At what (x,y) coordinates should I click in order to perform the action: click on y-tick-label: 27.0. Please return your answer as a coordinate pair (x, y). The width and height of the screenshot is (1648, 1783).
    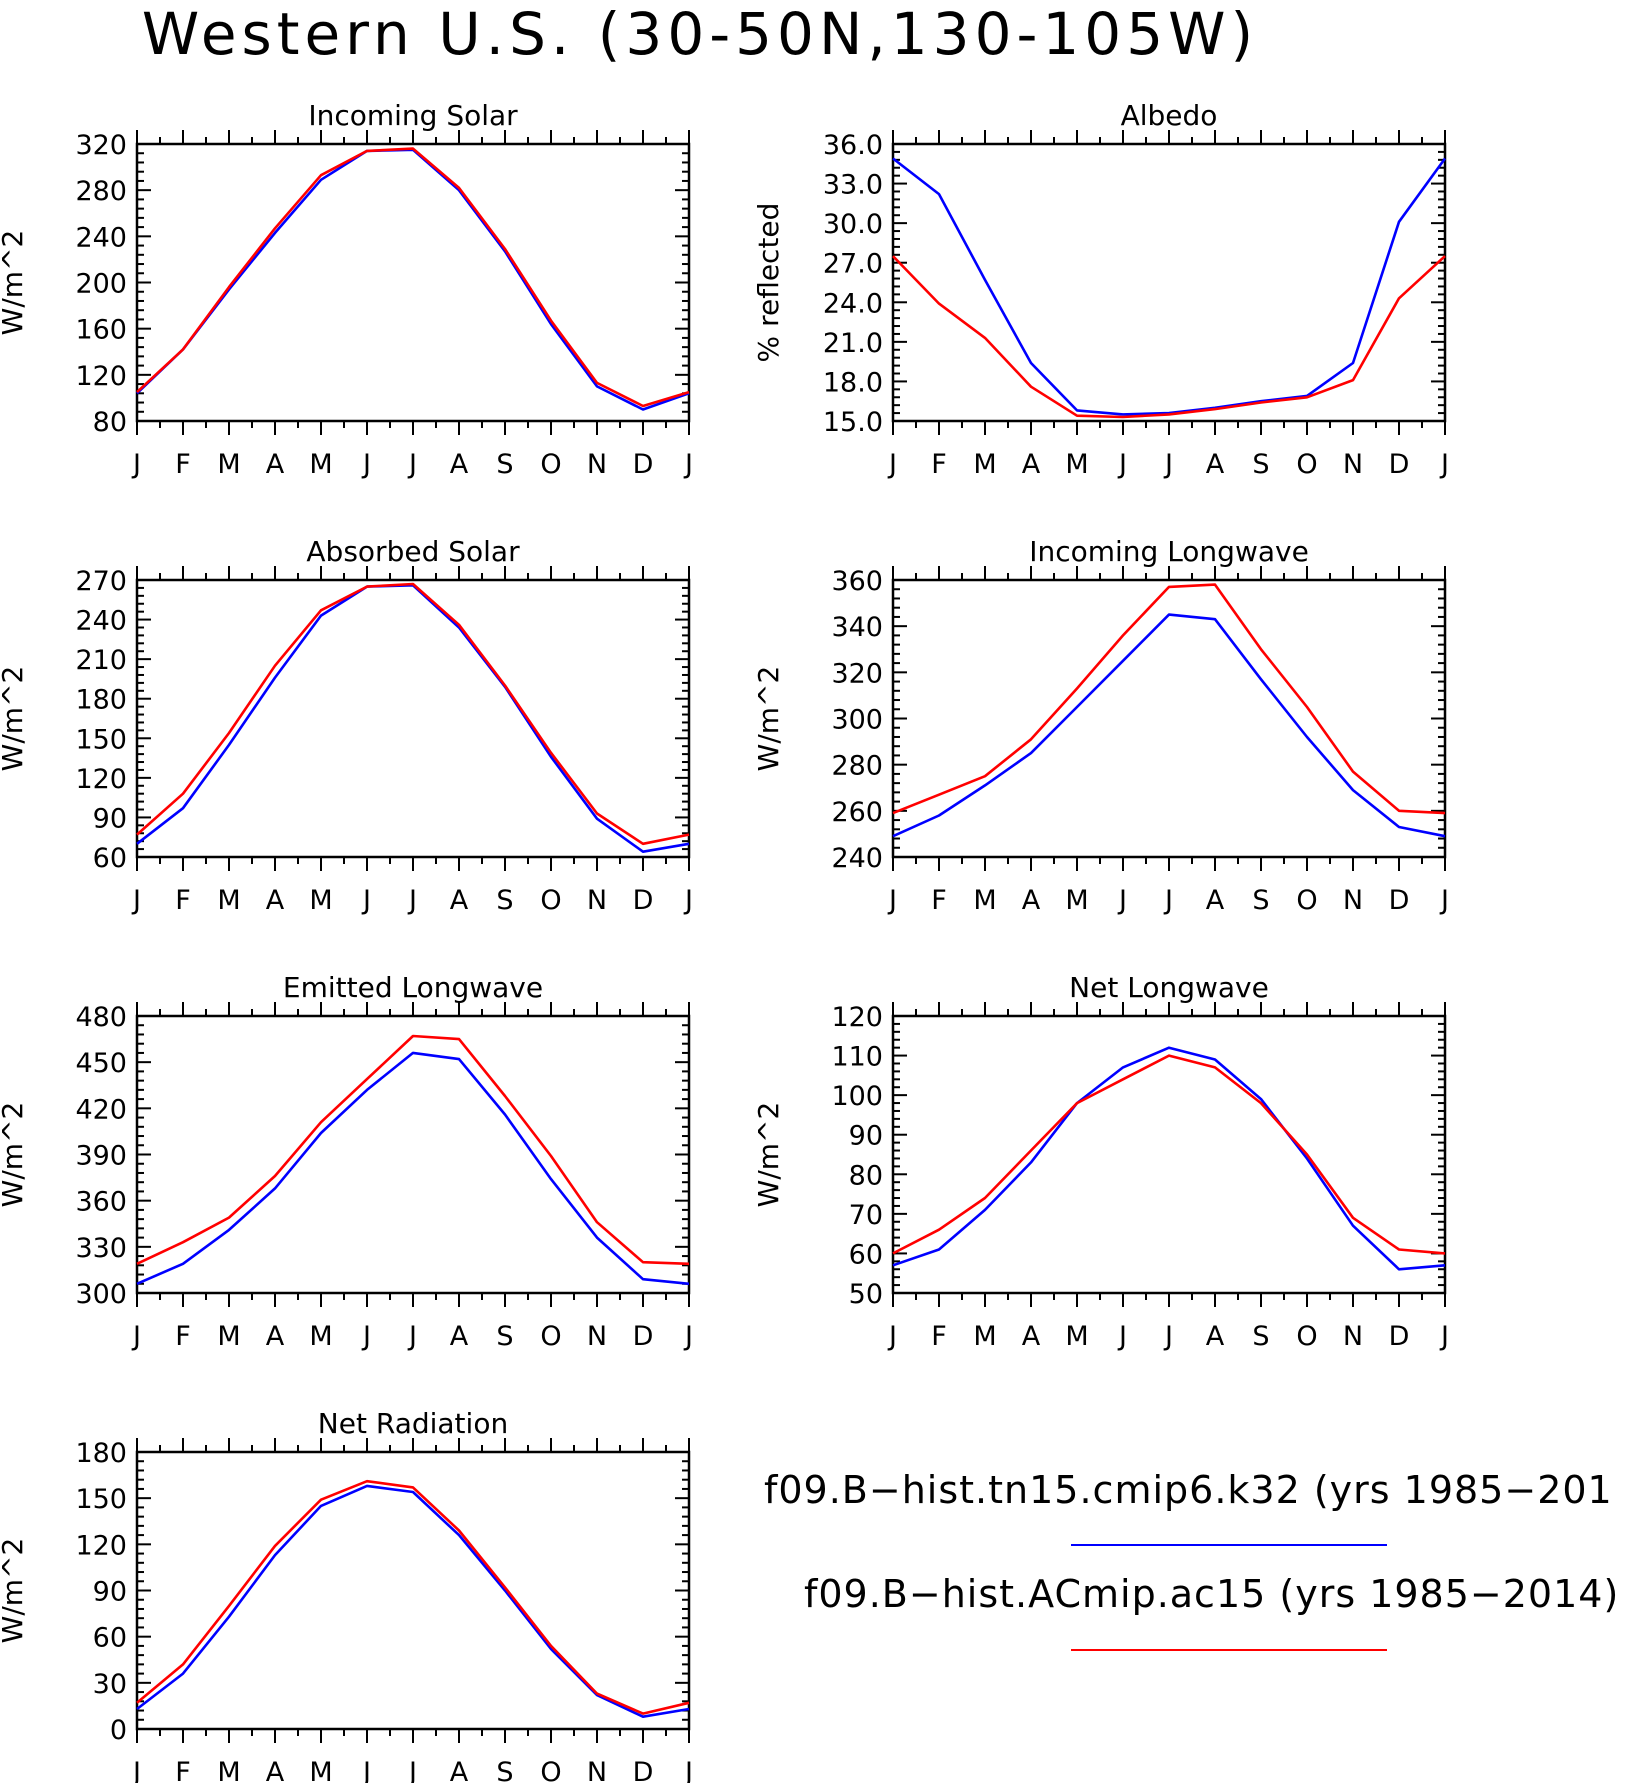
    Looking at the image, I should click on (853, 264).